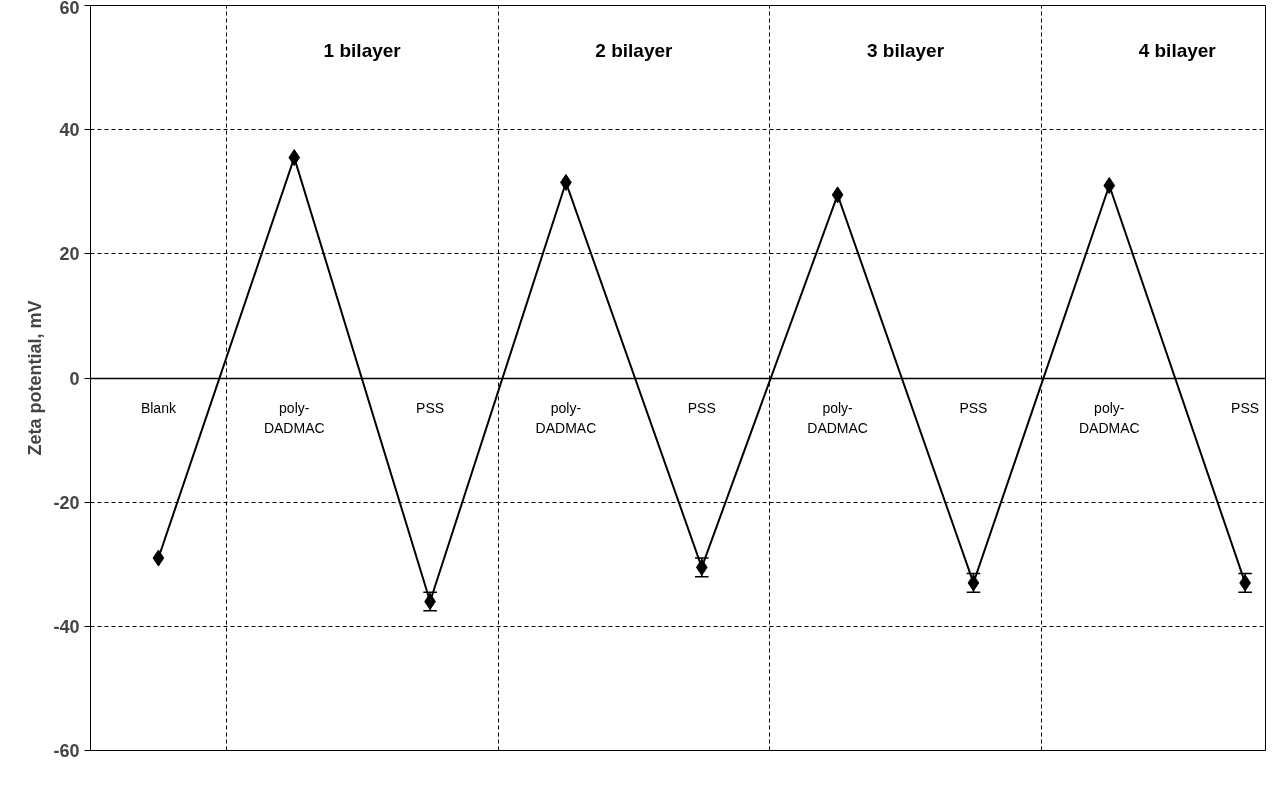  What do you see at coordinates (69, 9) in the screenshot?
I see `y-tick-label: 60` at bounding box center [69, 9].